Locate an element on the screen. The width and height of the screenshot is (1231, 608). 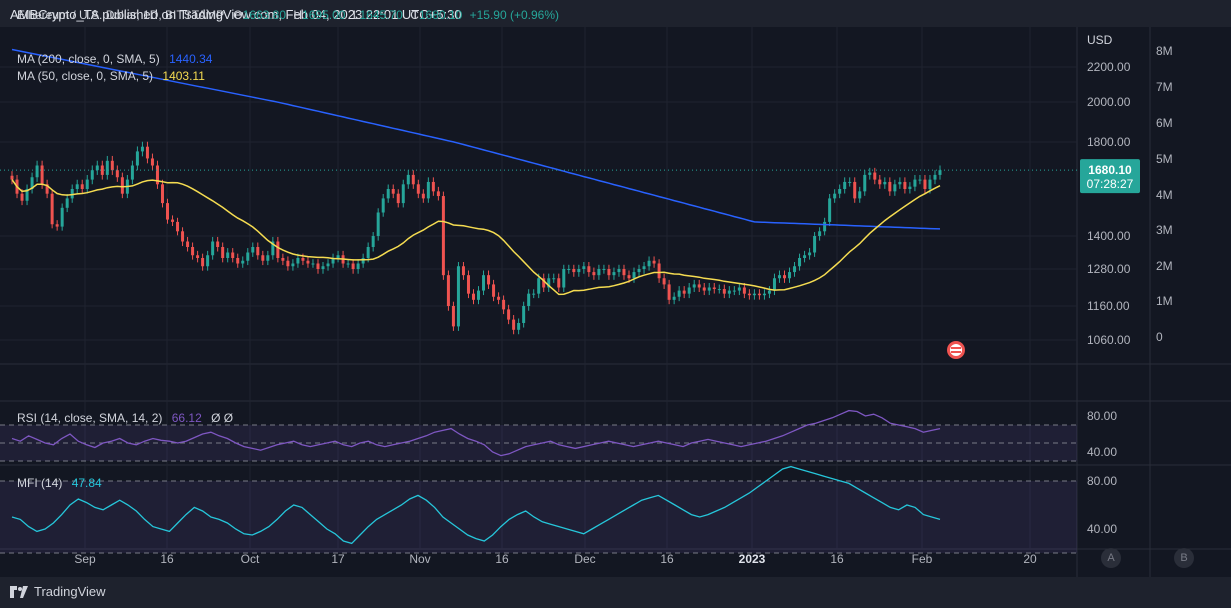
auto-scale-button: A is located at coordinates (1111, 558).